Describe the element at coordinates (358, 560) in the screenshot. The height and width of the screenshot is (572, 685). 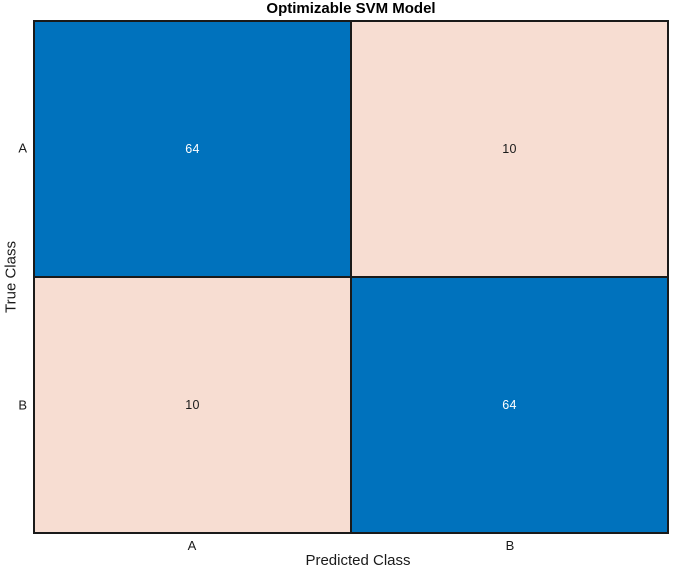
I see `x-axis-label: Predicted Class` at that location.